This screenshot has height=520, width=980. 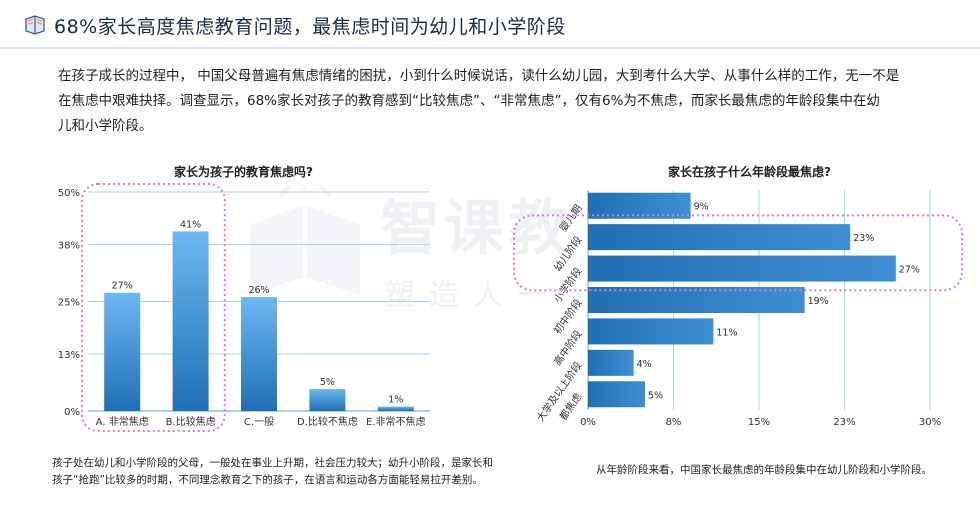 What do you see at coordinates (122, 421) in the screenshot?
I see `category-label: A. 非常焦虑` at bounding box center [122, 421].